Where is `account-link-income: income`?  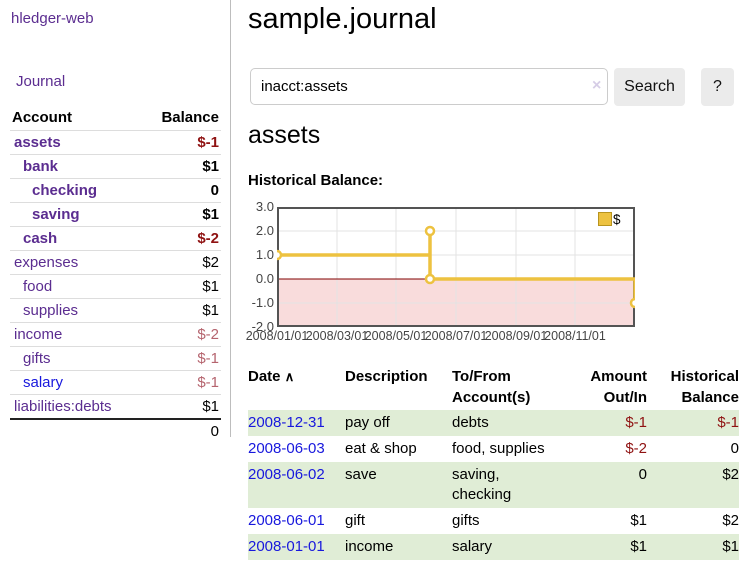
account-link-income: income is located at coordinates (38, 334).